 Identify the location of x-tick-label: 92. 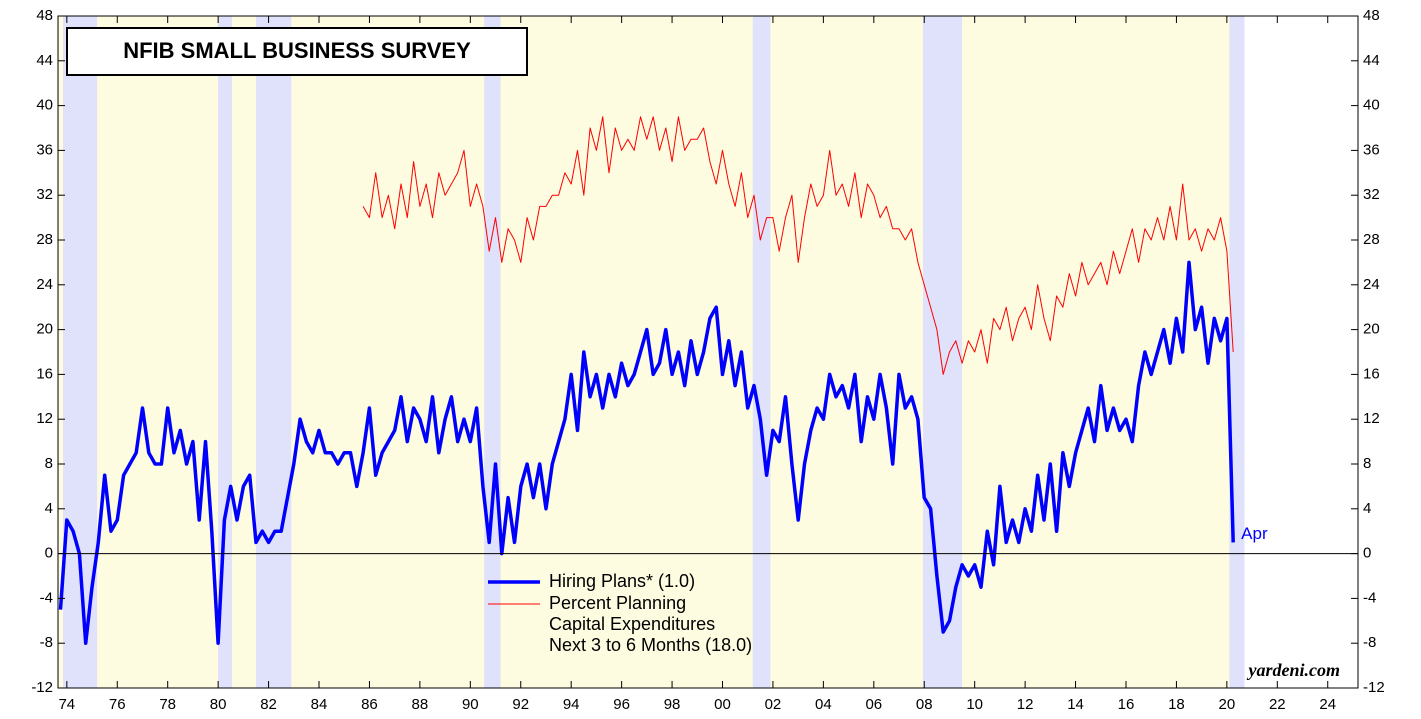
(520, 704).